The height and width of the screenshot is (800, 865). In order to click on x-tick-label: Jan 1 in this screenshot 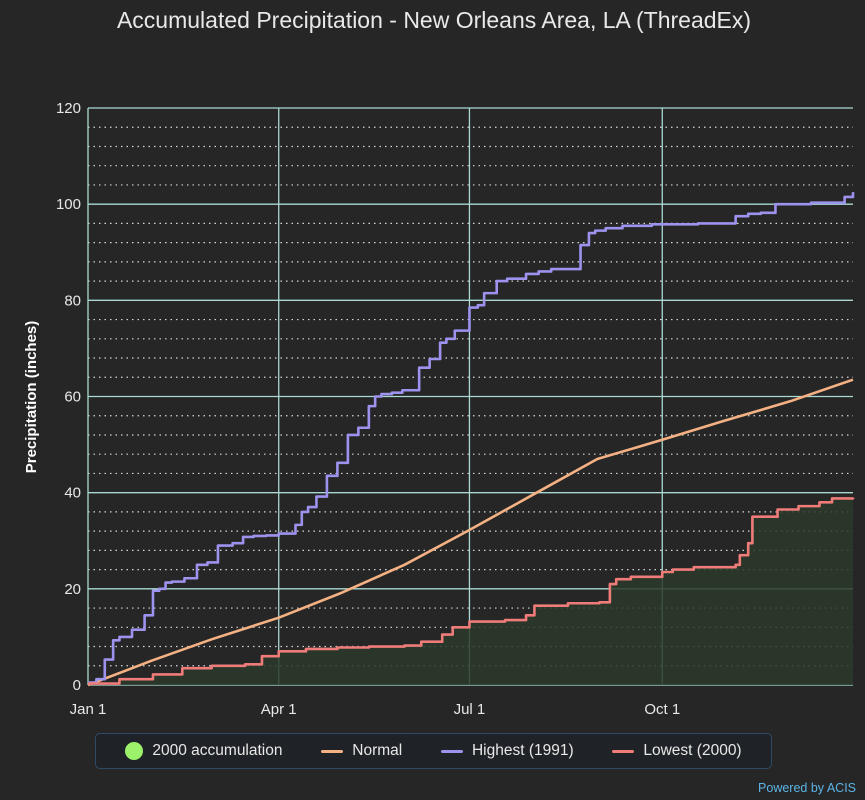, I will do `click(88, 709)`.